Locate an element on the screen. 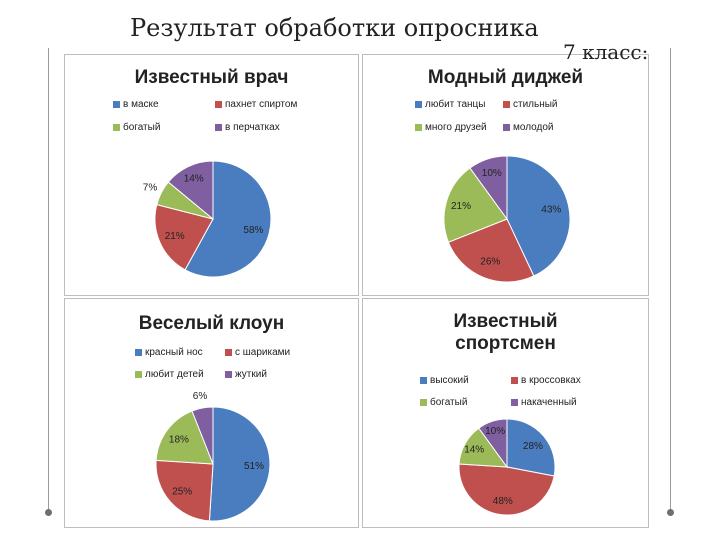 This screenshot has width=720, height=540. data-label: 48% is located at coordinates (503, 501).